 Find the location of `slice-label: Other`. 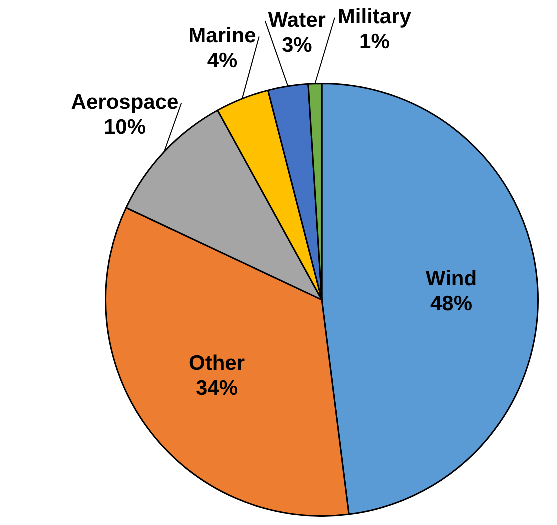

slice-label: Other is located at coordinates (217, 364).